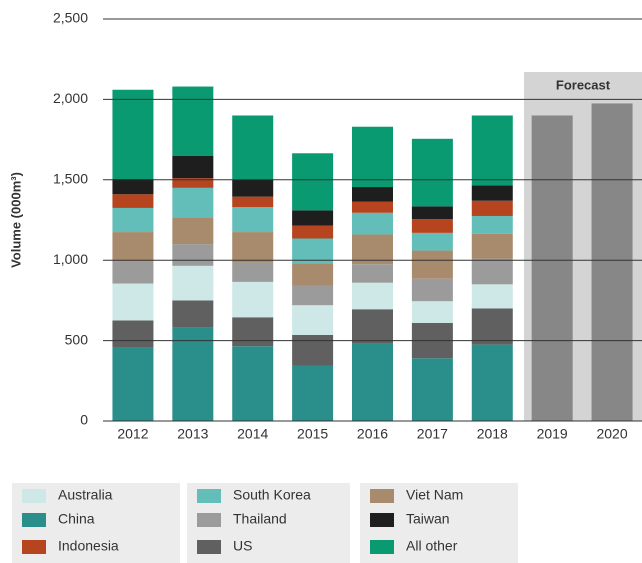 Image resolution: width=642 pixels, height=563 pixels. Describe the element at coordinates (85, 495) in the screenshot. I see `legend-label: Australia` at that location.